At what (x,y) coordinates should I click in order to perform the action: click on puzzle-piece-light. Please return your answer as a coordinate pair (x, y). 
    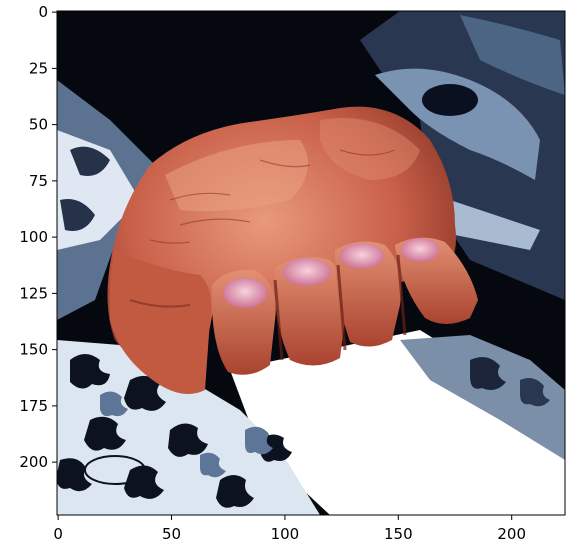
    Looking at the image, I should click on (457, 124).